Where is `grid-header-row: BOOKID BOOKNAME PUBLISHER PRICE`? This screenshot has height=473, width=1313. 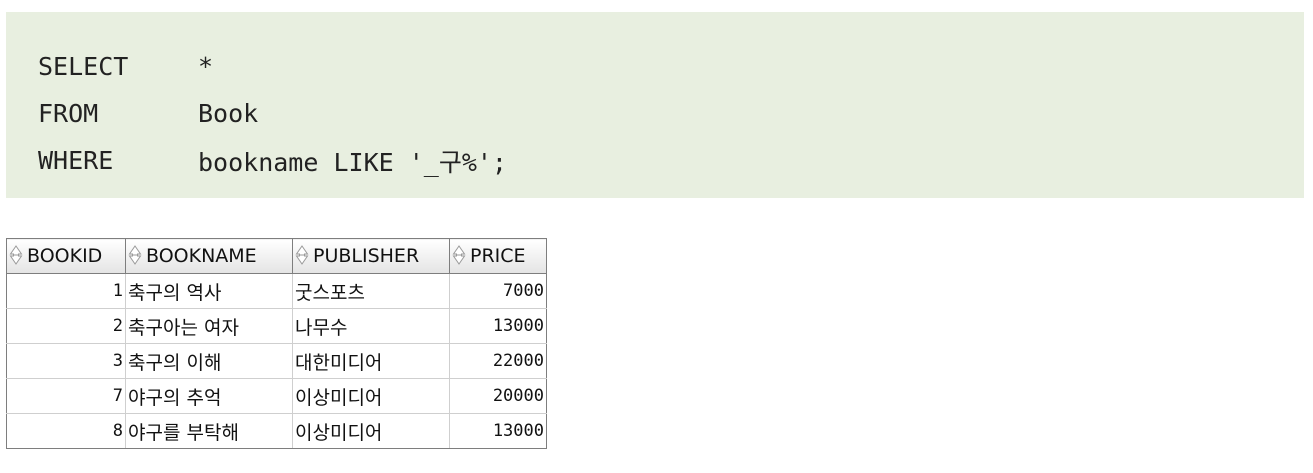 grid-header-row: BOOKID BOOKNAME PUBLISHER PRICE is located at coordinates (276, 256).